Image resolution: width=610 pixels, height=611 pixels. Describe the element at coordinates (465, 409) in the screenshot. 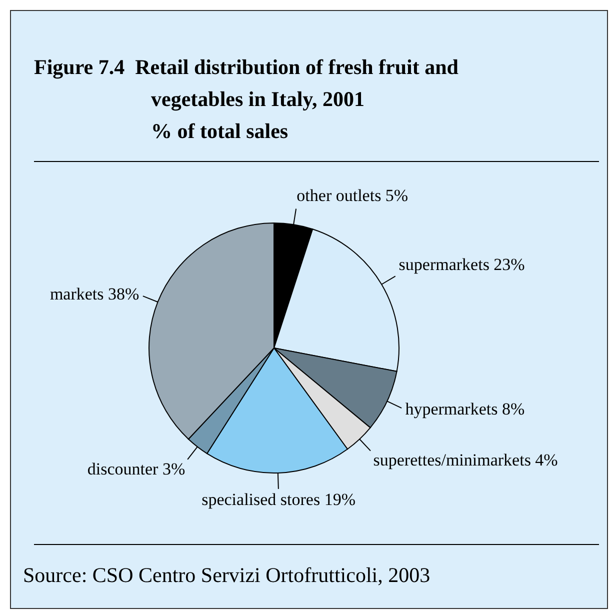

I see `slice-label: hypermarkets 8%` at that location.